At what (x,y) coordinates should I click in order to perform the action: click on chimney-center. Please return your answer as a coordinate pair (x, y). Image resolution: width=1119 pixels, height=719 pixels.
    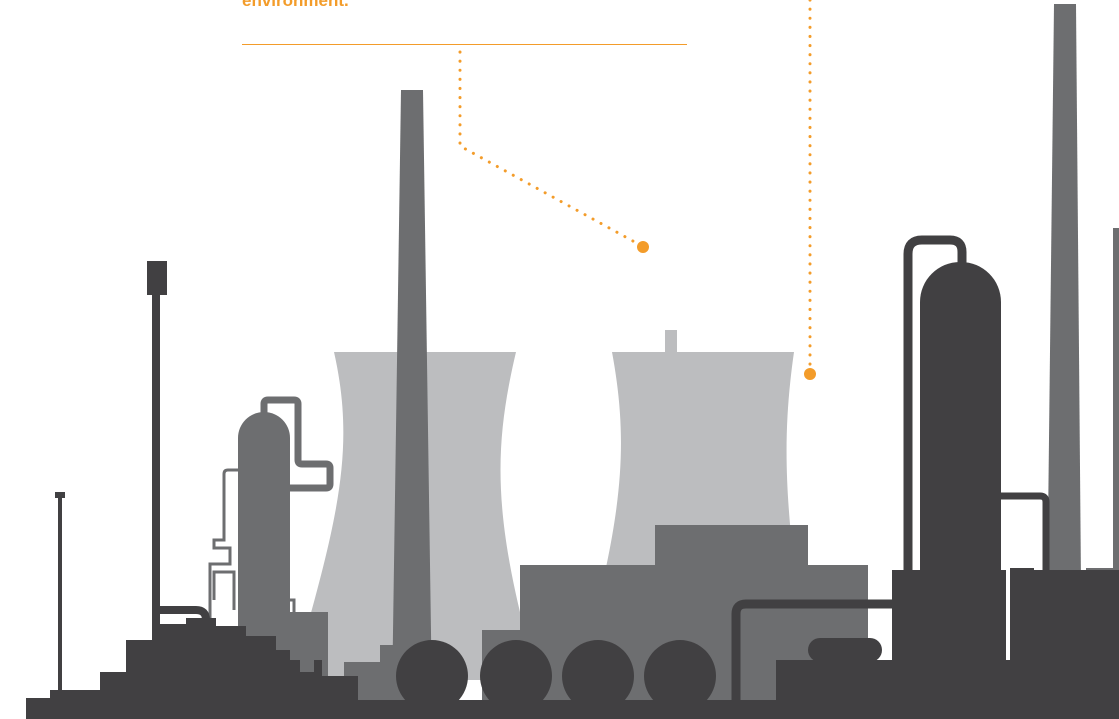
    Looking at the image, I should click on (412, 395).